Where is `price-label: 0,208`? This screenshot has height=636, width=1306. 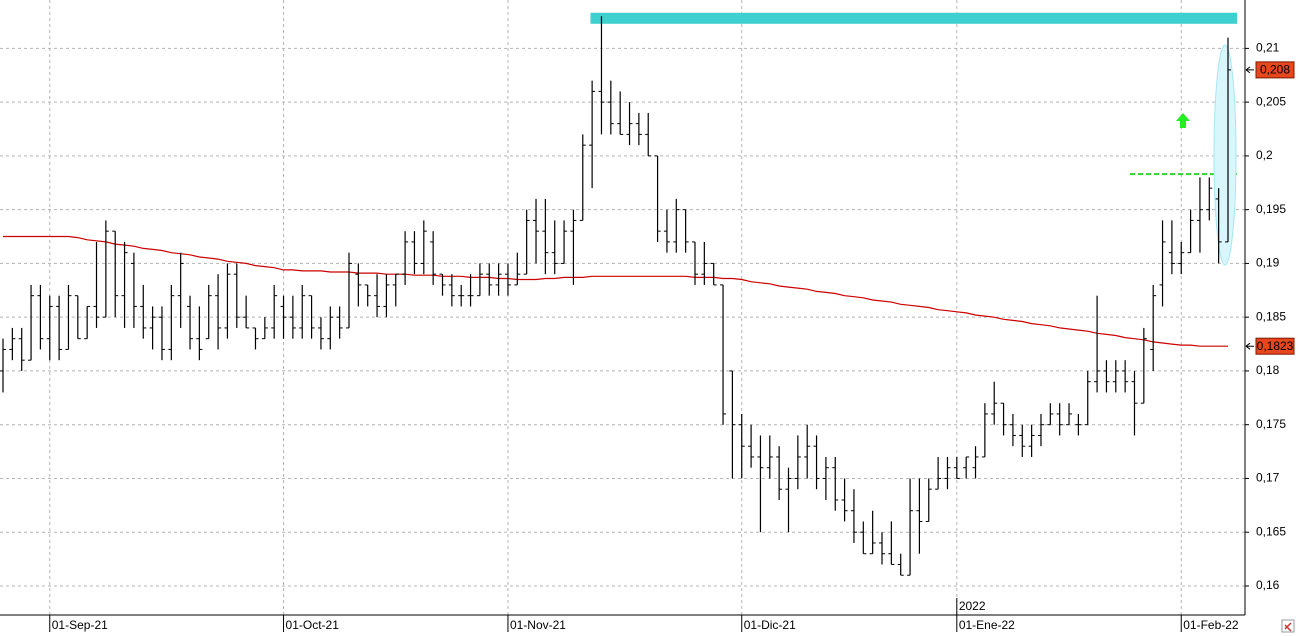
price-label: 0,208 is located at coordinates (1275, 70).